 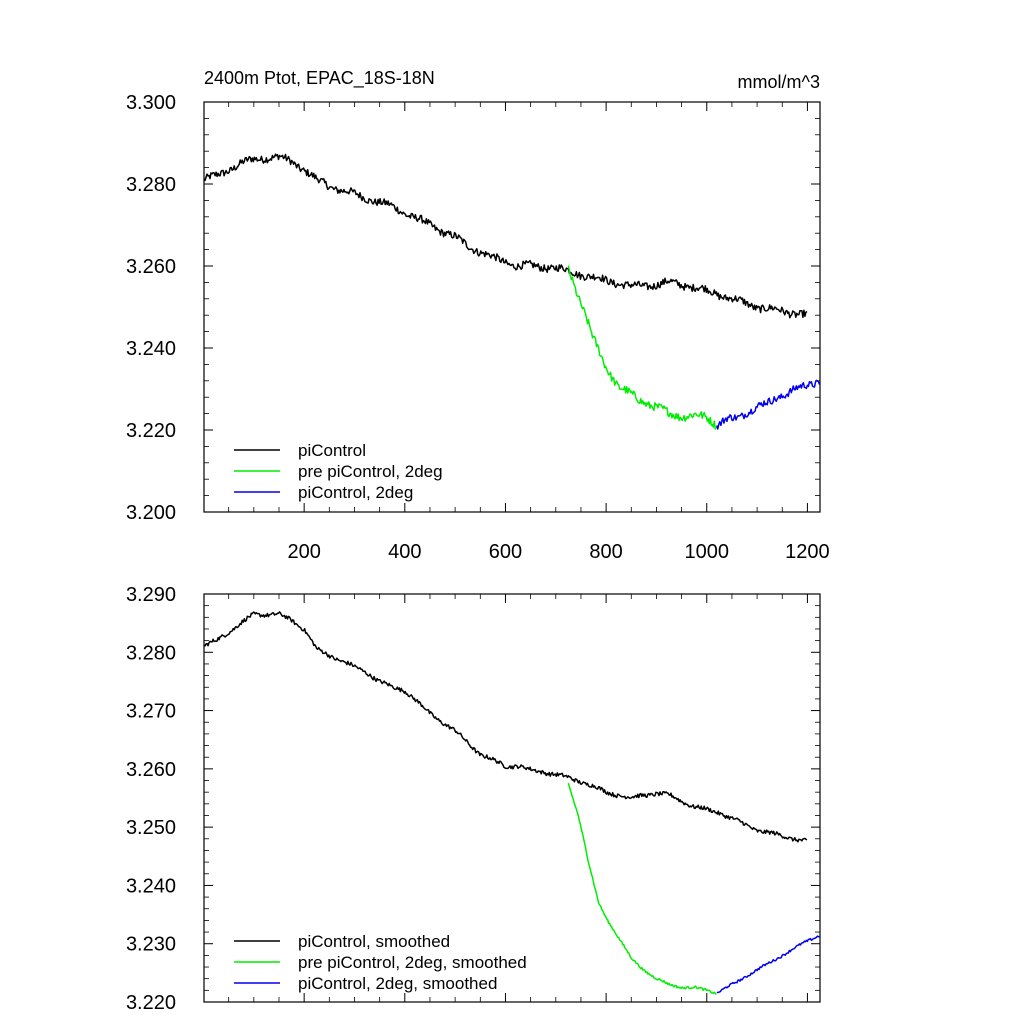 What do you see at coordinates (319, 78) in the screenshot?
I see `chart-title: 2400m Ptot, EPAC_18S-18N` at bounding box center [319, 78].